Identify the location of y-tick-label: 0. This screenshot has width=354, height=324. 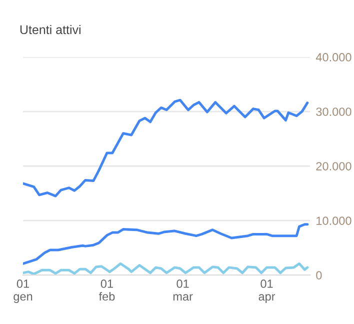
(319, 275).